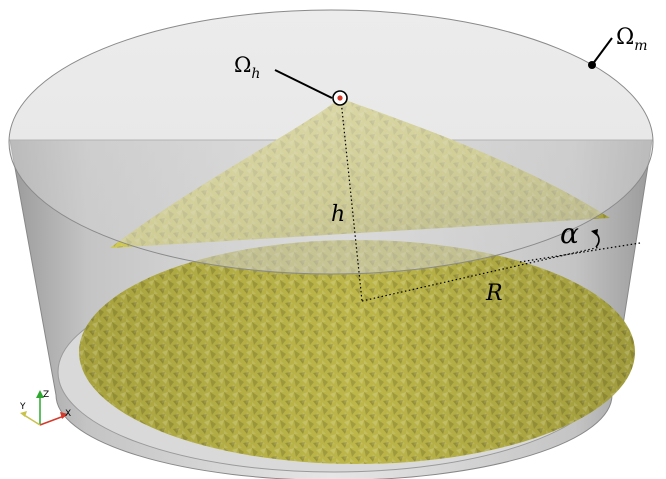 Image resolution: width=666 pixels, height=479 pixels. I want to click on y-axis-arrow, so click(23, 414).